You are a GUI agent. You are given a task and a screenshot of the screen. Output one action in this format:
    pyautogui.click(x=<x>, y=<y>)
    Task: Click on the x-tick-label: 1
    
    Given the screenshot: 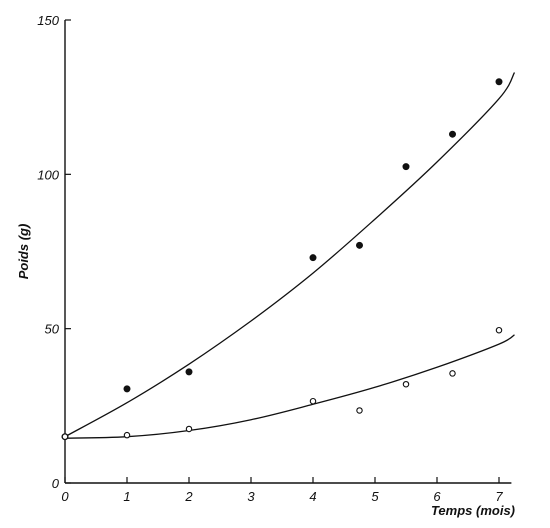 What is the action you would take?
    pyautogui.click(x=126, y=496)
    